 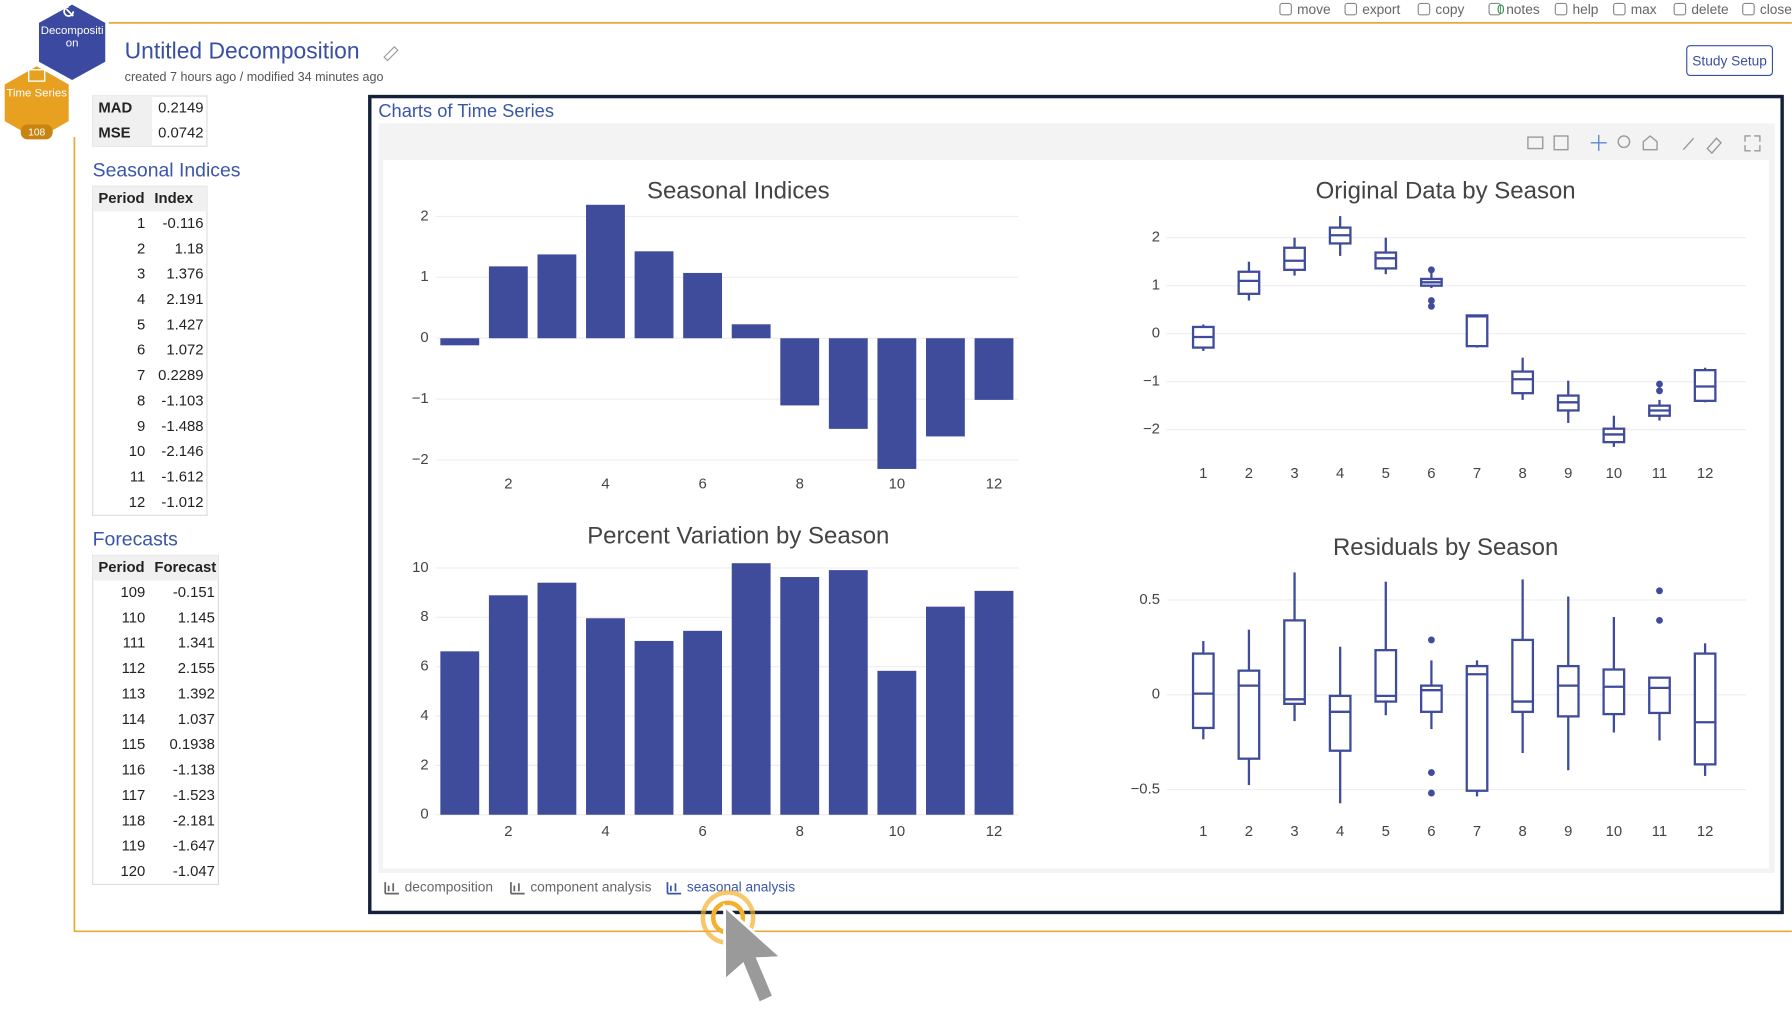 I want to click on module-hex, so click(x=72, y=42).